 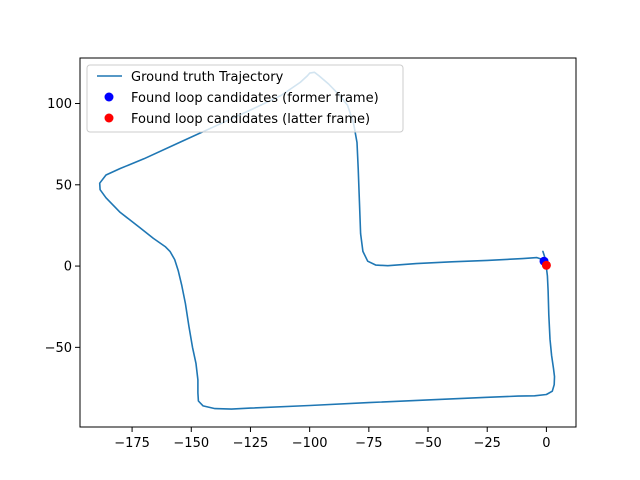 What do you see at coordinates (59, 104) in the screenshot?
I see `y-tick-label: 100` at bounding box center [59, 104].